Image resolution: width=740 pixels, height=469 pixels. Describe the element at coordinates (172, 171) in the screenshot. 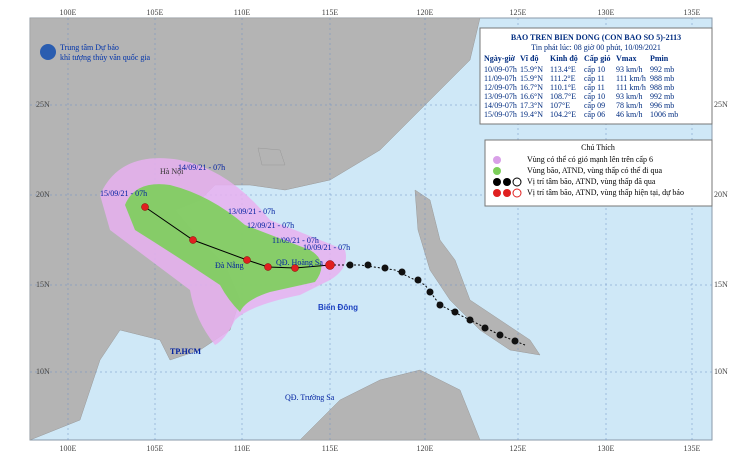

I see `place-label: Hà Nội` at that location.